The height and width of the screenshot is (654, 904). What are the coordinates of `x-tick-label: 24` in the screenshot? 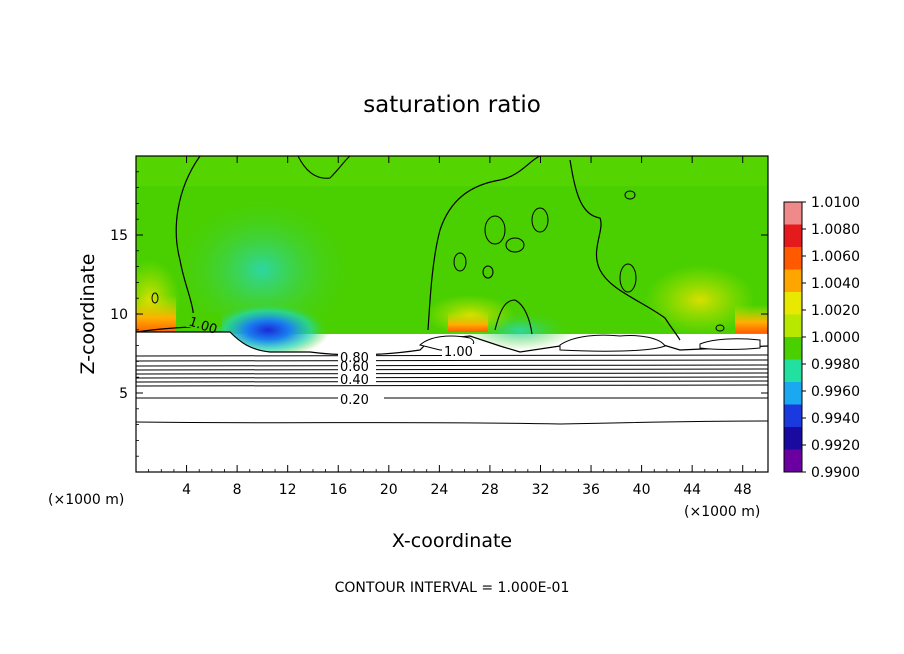 It's located at (439, 490).